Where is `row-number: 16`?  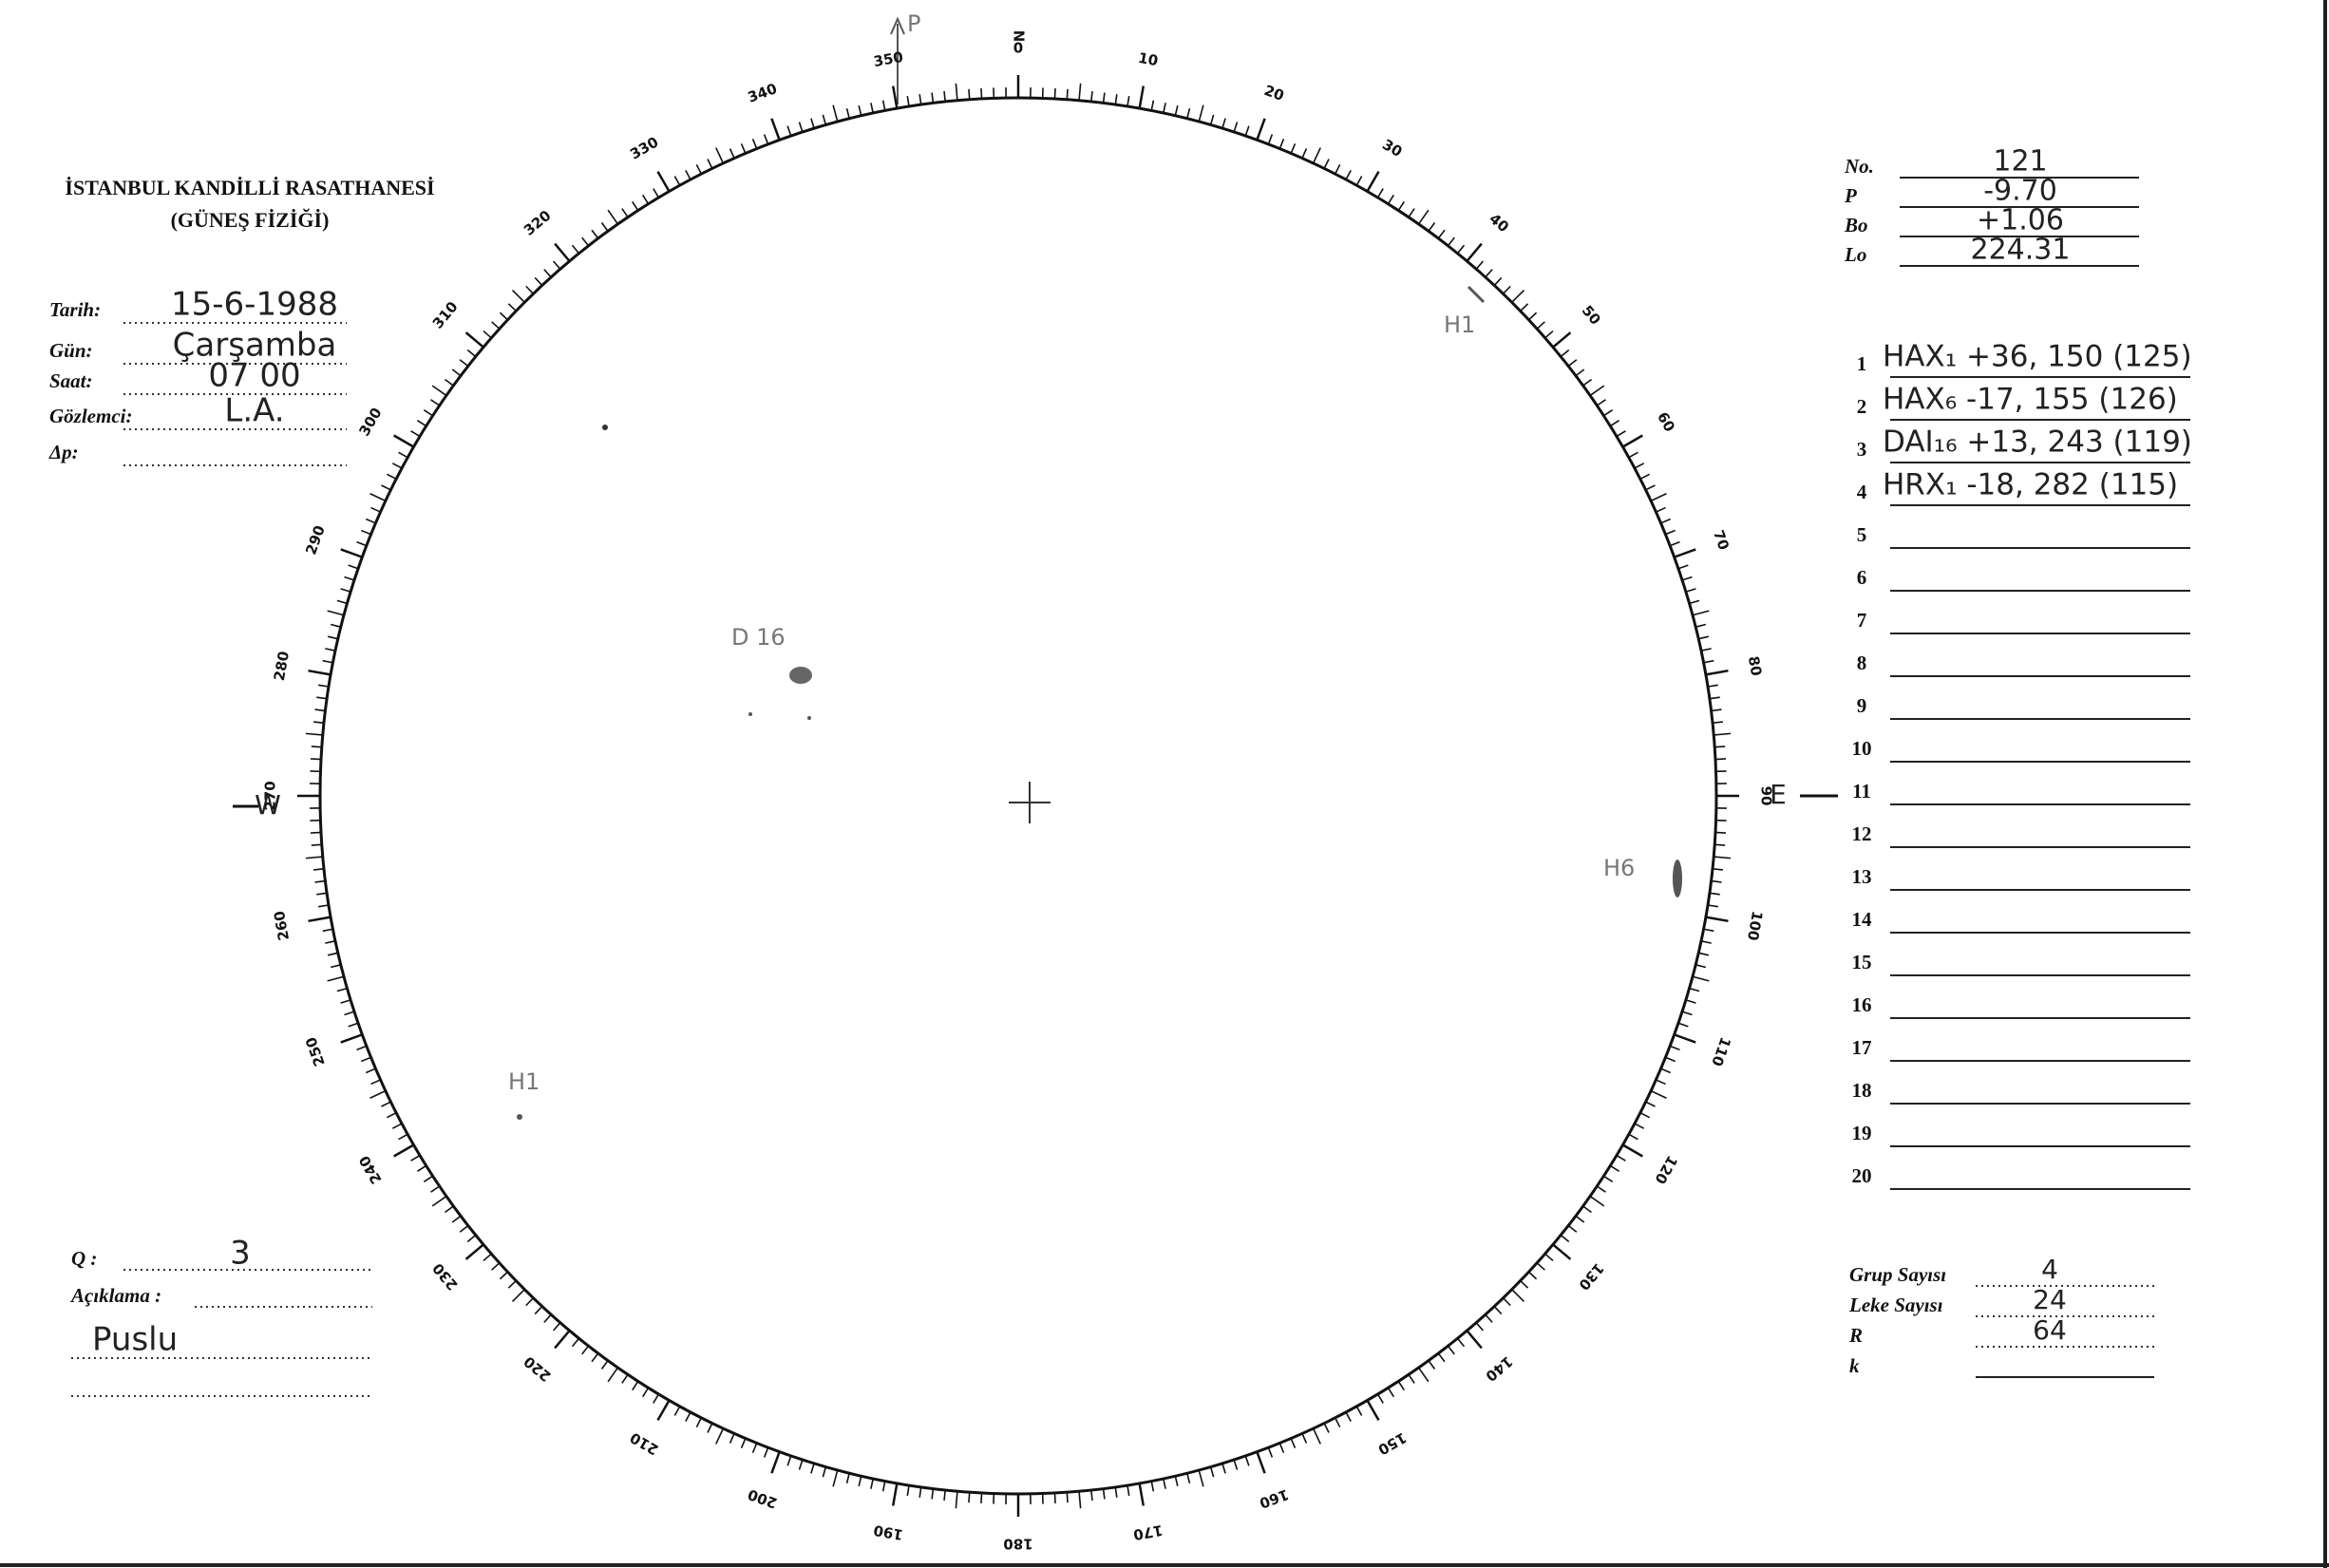 row-number: 16 is located at coordinates (1862, 1004).